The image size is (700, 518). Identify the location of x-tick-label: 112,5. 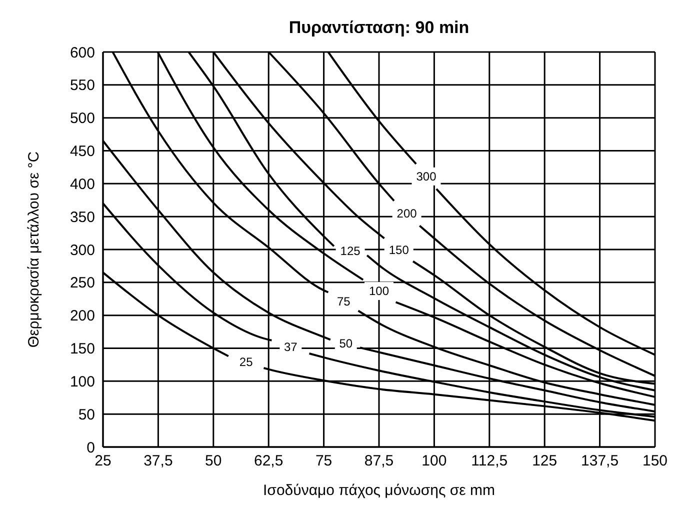
(489, 461).